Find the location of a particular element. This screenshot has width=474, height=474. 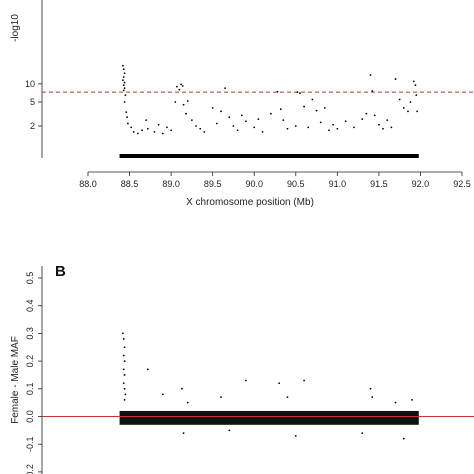

panel-a-y-tick-label: 2 is located at coordinates (32, 126).